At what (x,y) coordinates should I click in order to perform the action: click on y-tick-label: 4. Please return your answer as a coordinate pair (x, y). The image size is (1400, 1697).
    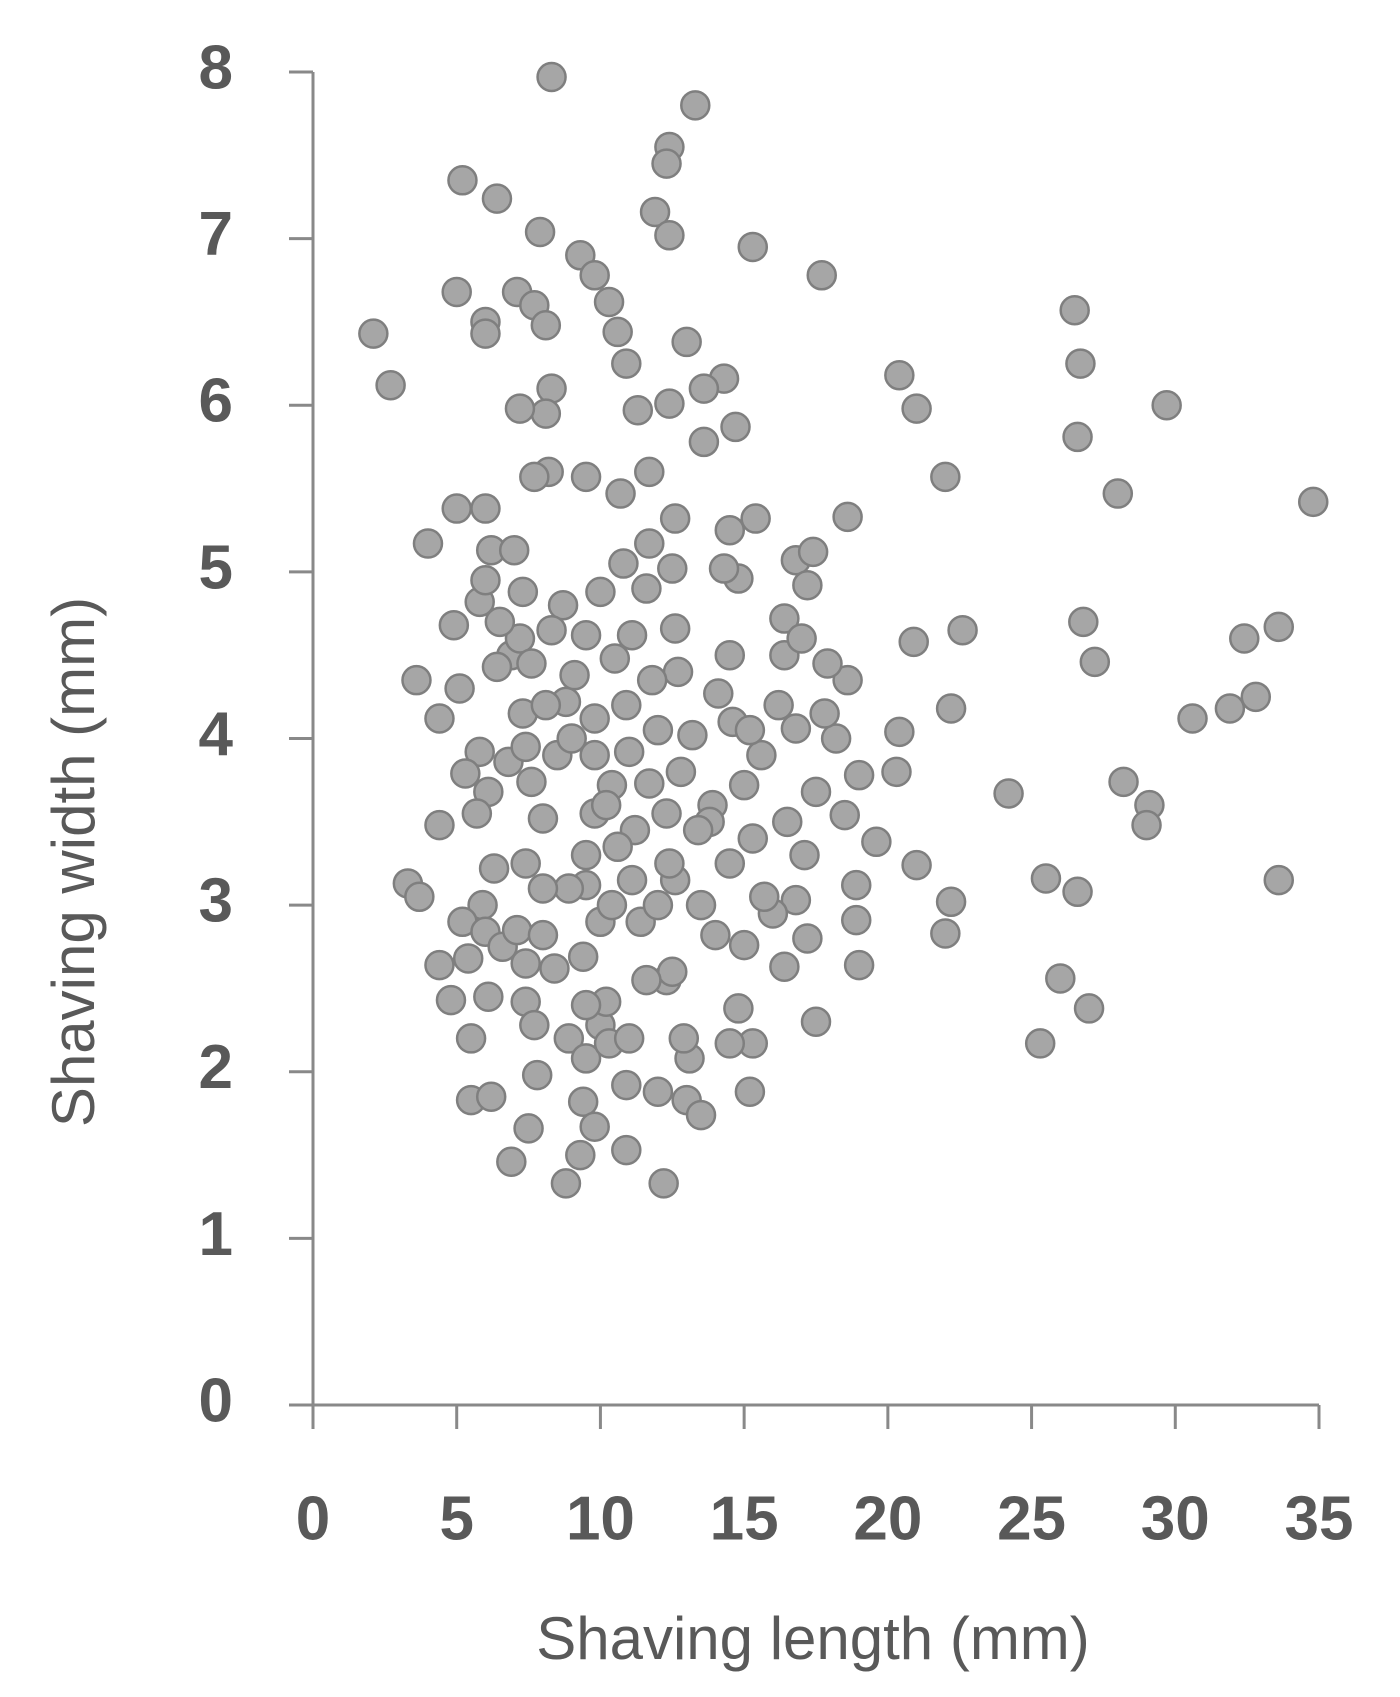
    Looking at the image, I should click on (216, 734).